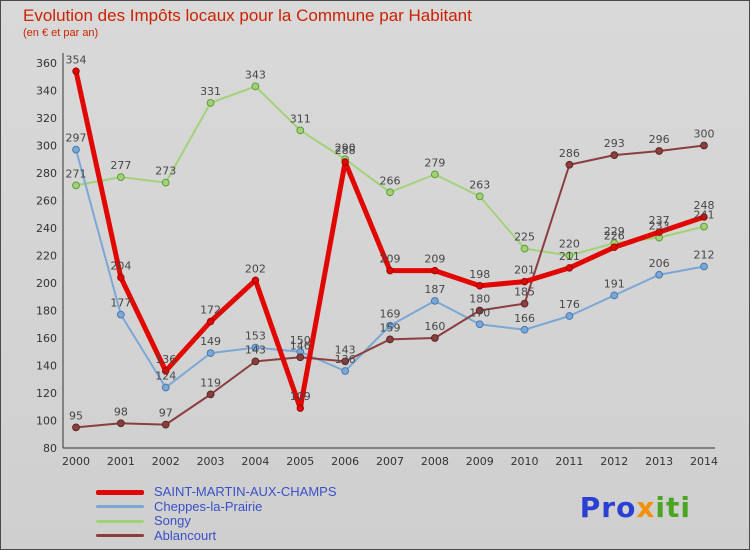  I want to click on value-label: 119, so click(210, 382).